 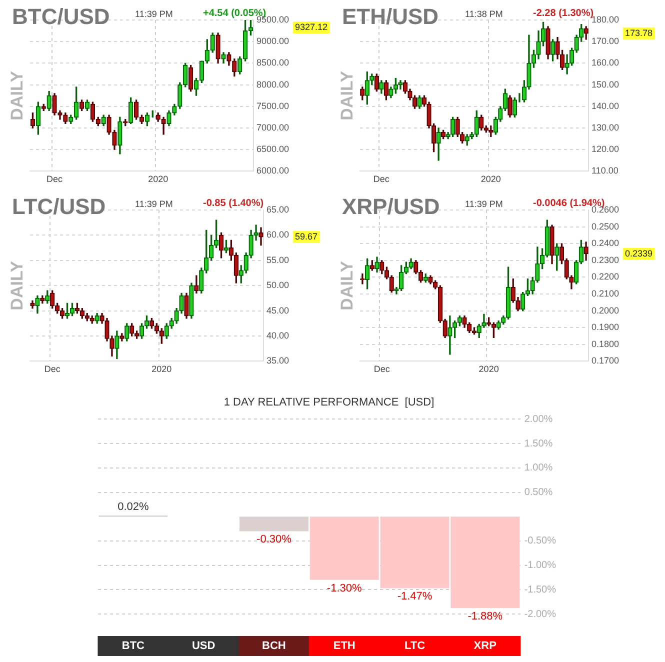 I want to click on text: 173.78, so click(x=639, y=33).